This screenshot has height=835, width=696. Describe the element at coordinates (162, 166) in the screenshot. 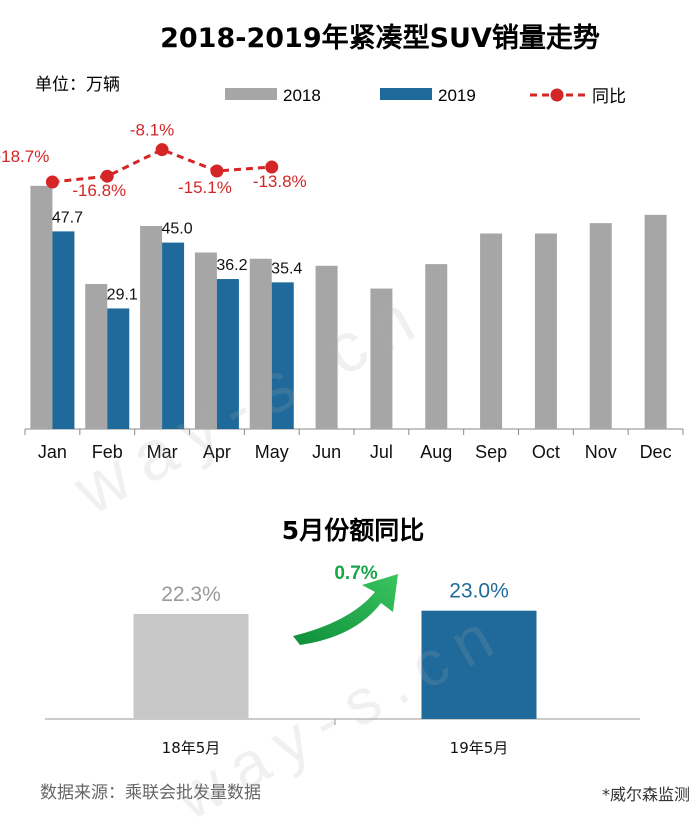

I see `yoy-line-path` at that location.